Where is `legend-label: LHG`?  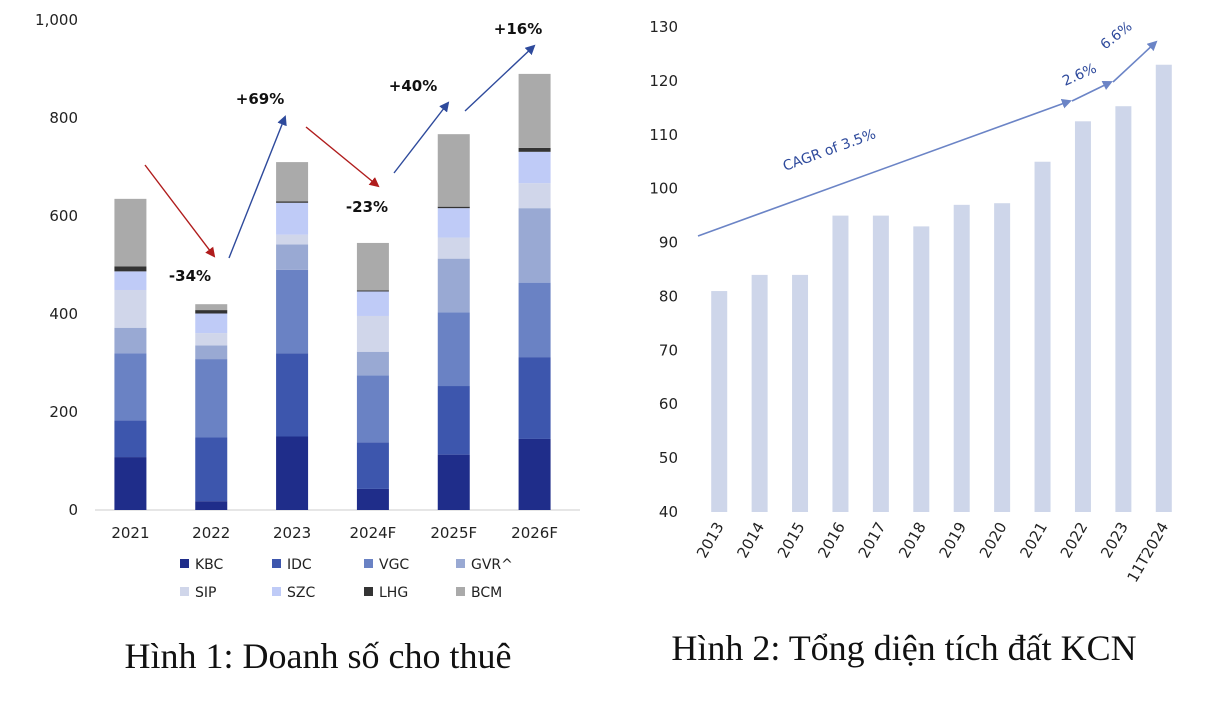 legend-label: LHG is located at coordinates (393, 593).